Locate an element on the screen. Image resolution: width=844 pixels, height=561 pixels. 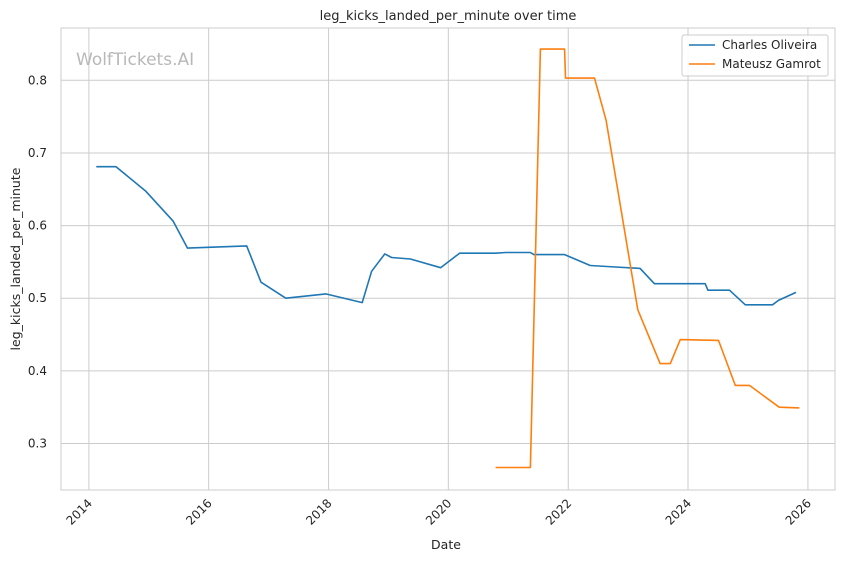
y-tick-labels: 0.3 0.4 0.5 0.6 0.7 0.8 is located at coordinates (37, 261).